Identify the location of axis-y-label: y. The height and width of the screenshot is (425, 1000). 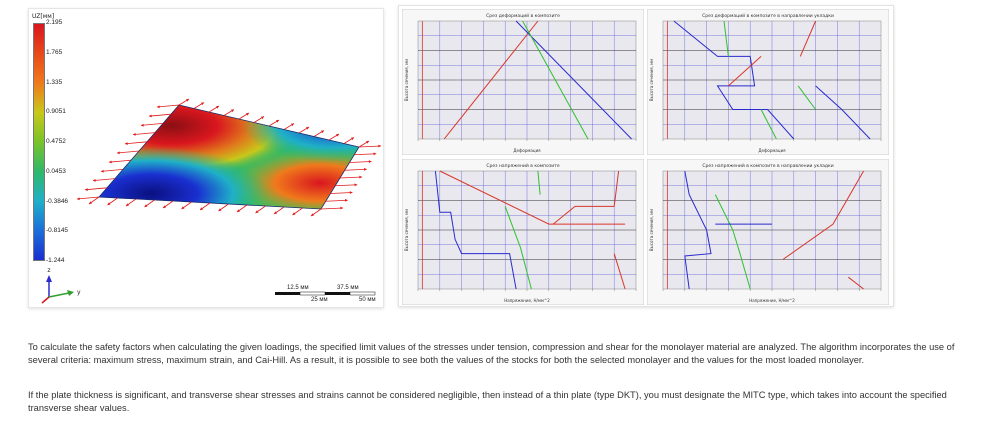
(79, 292).